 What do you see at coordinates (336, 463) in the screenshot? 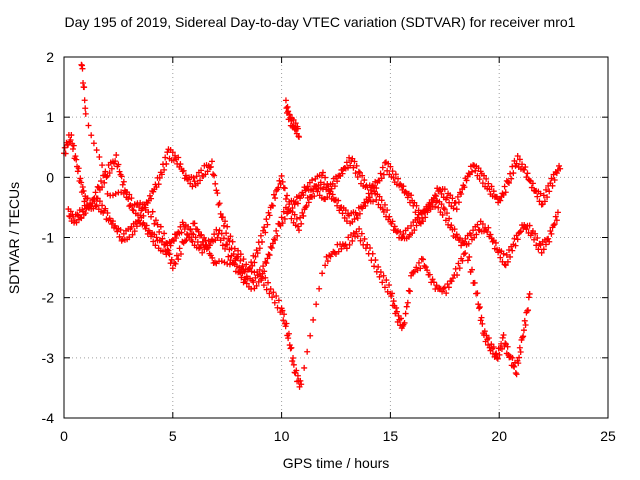
I see `x-axis-label: GPS time / hours` at bounding box center [336, 463].